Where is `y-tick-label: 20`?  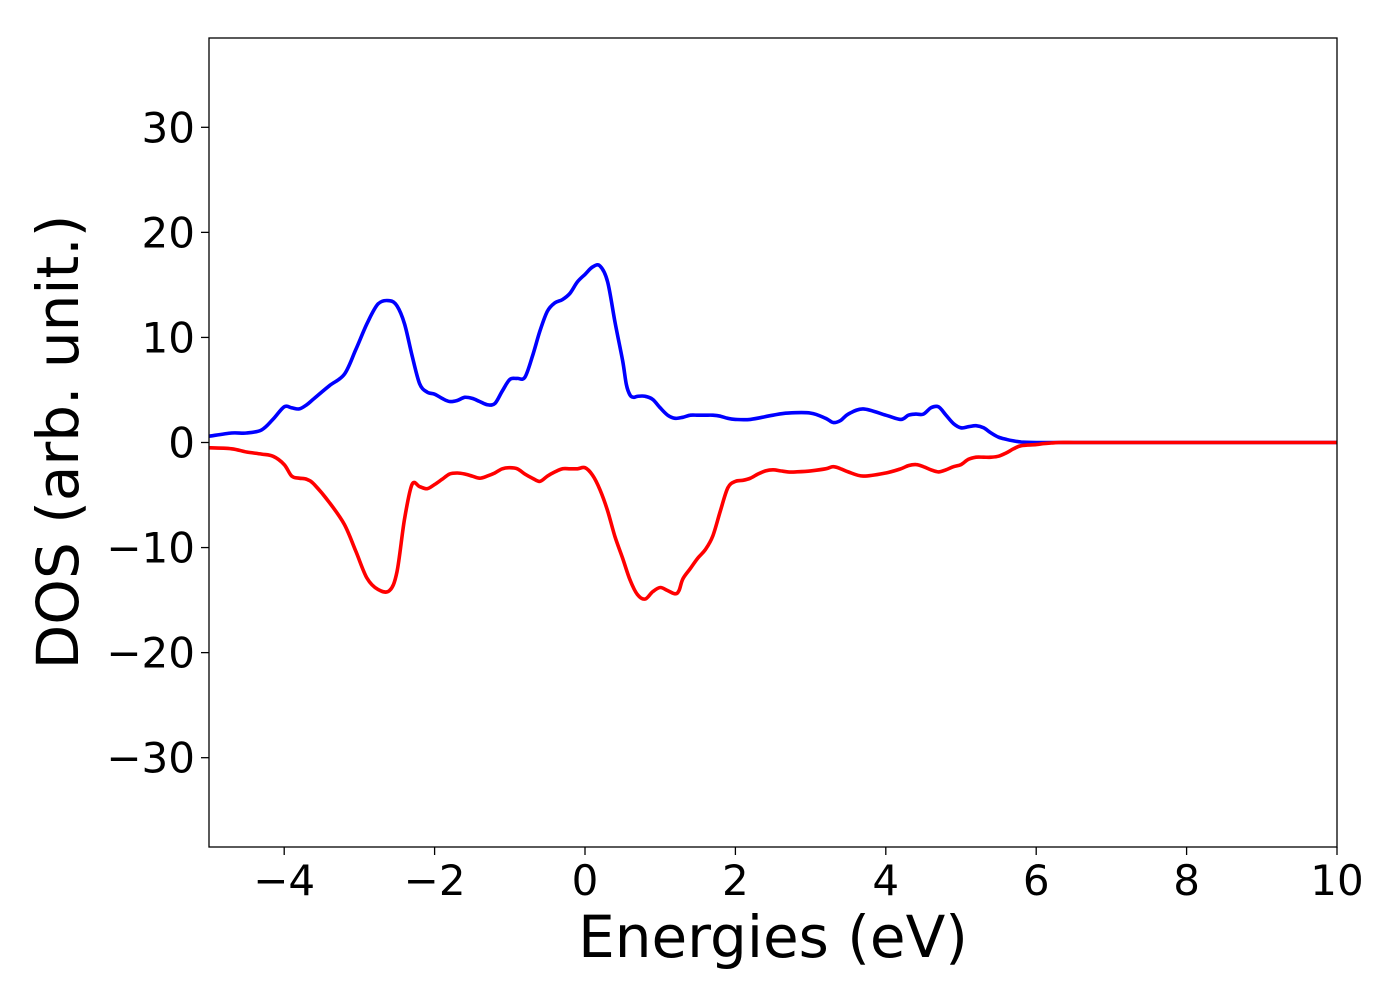 y-tick-label: 20 is located at coordinates (168, 232).